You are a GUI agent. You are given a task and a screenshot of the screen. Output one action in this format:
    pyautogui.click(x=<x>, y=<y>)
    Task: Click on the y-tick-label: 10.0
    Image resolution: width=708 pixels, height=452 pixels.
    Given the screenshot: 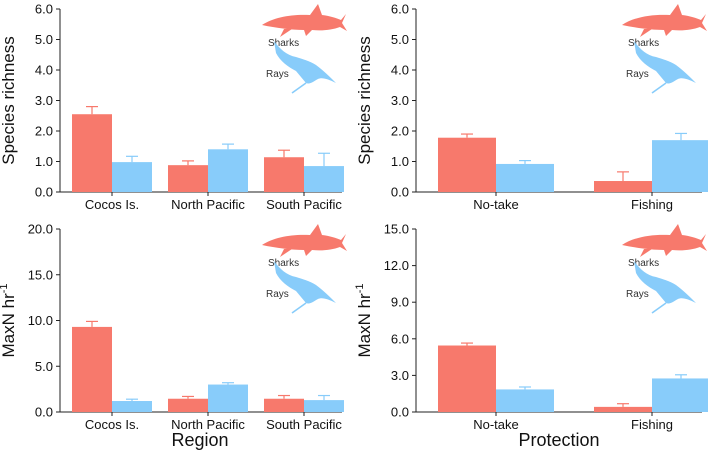 What is the action you would take?
    pyautogui.click(x=40, y=320)
    